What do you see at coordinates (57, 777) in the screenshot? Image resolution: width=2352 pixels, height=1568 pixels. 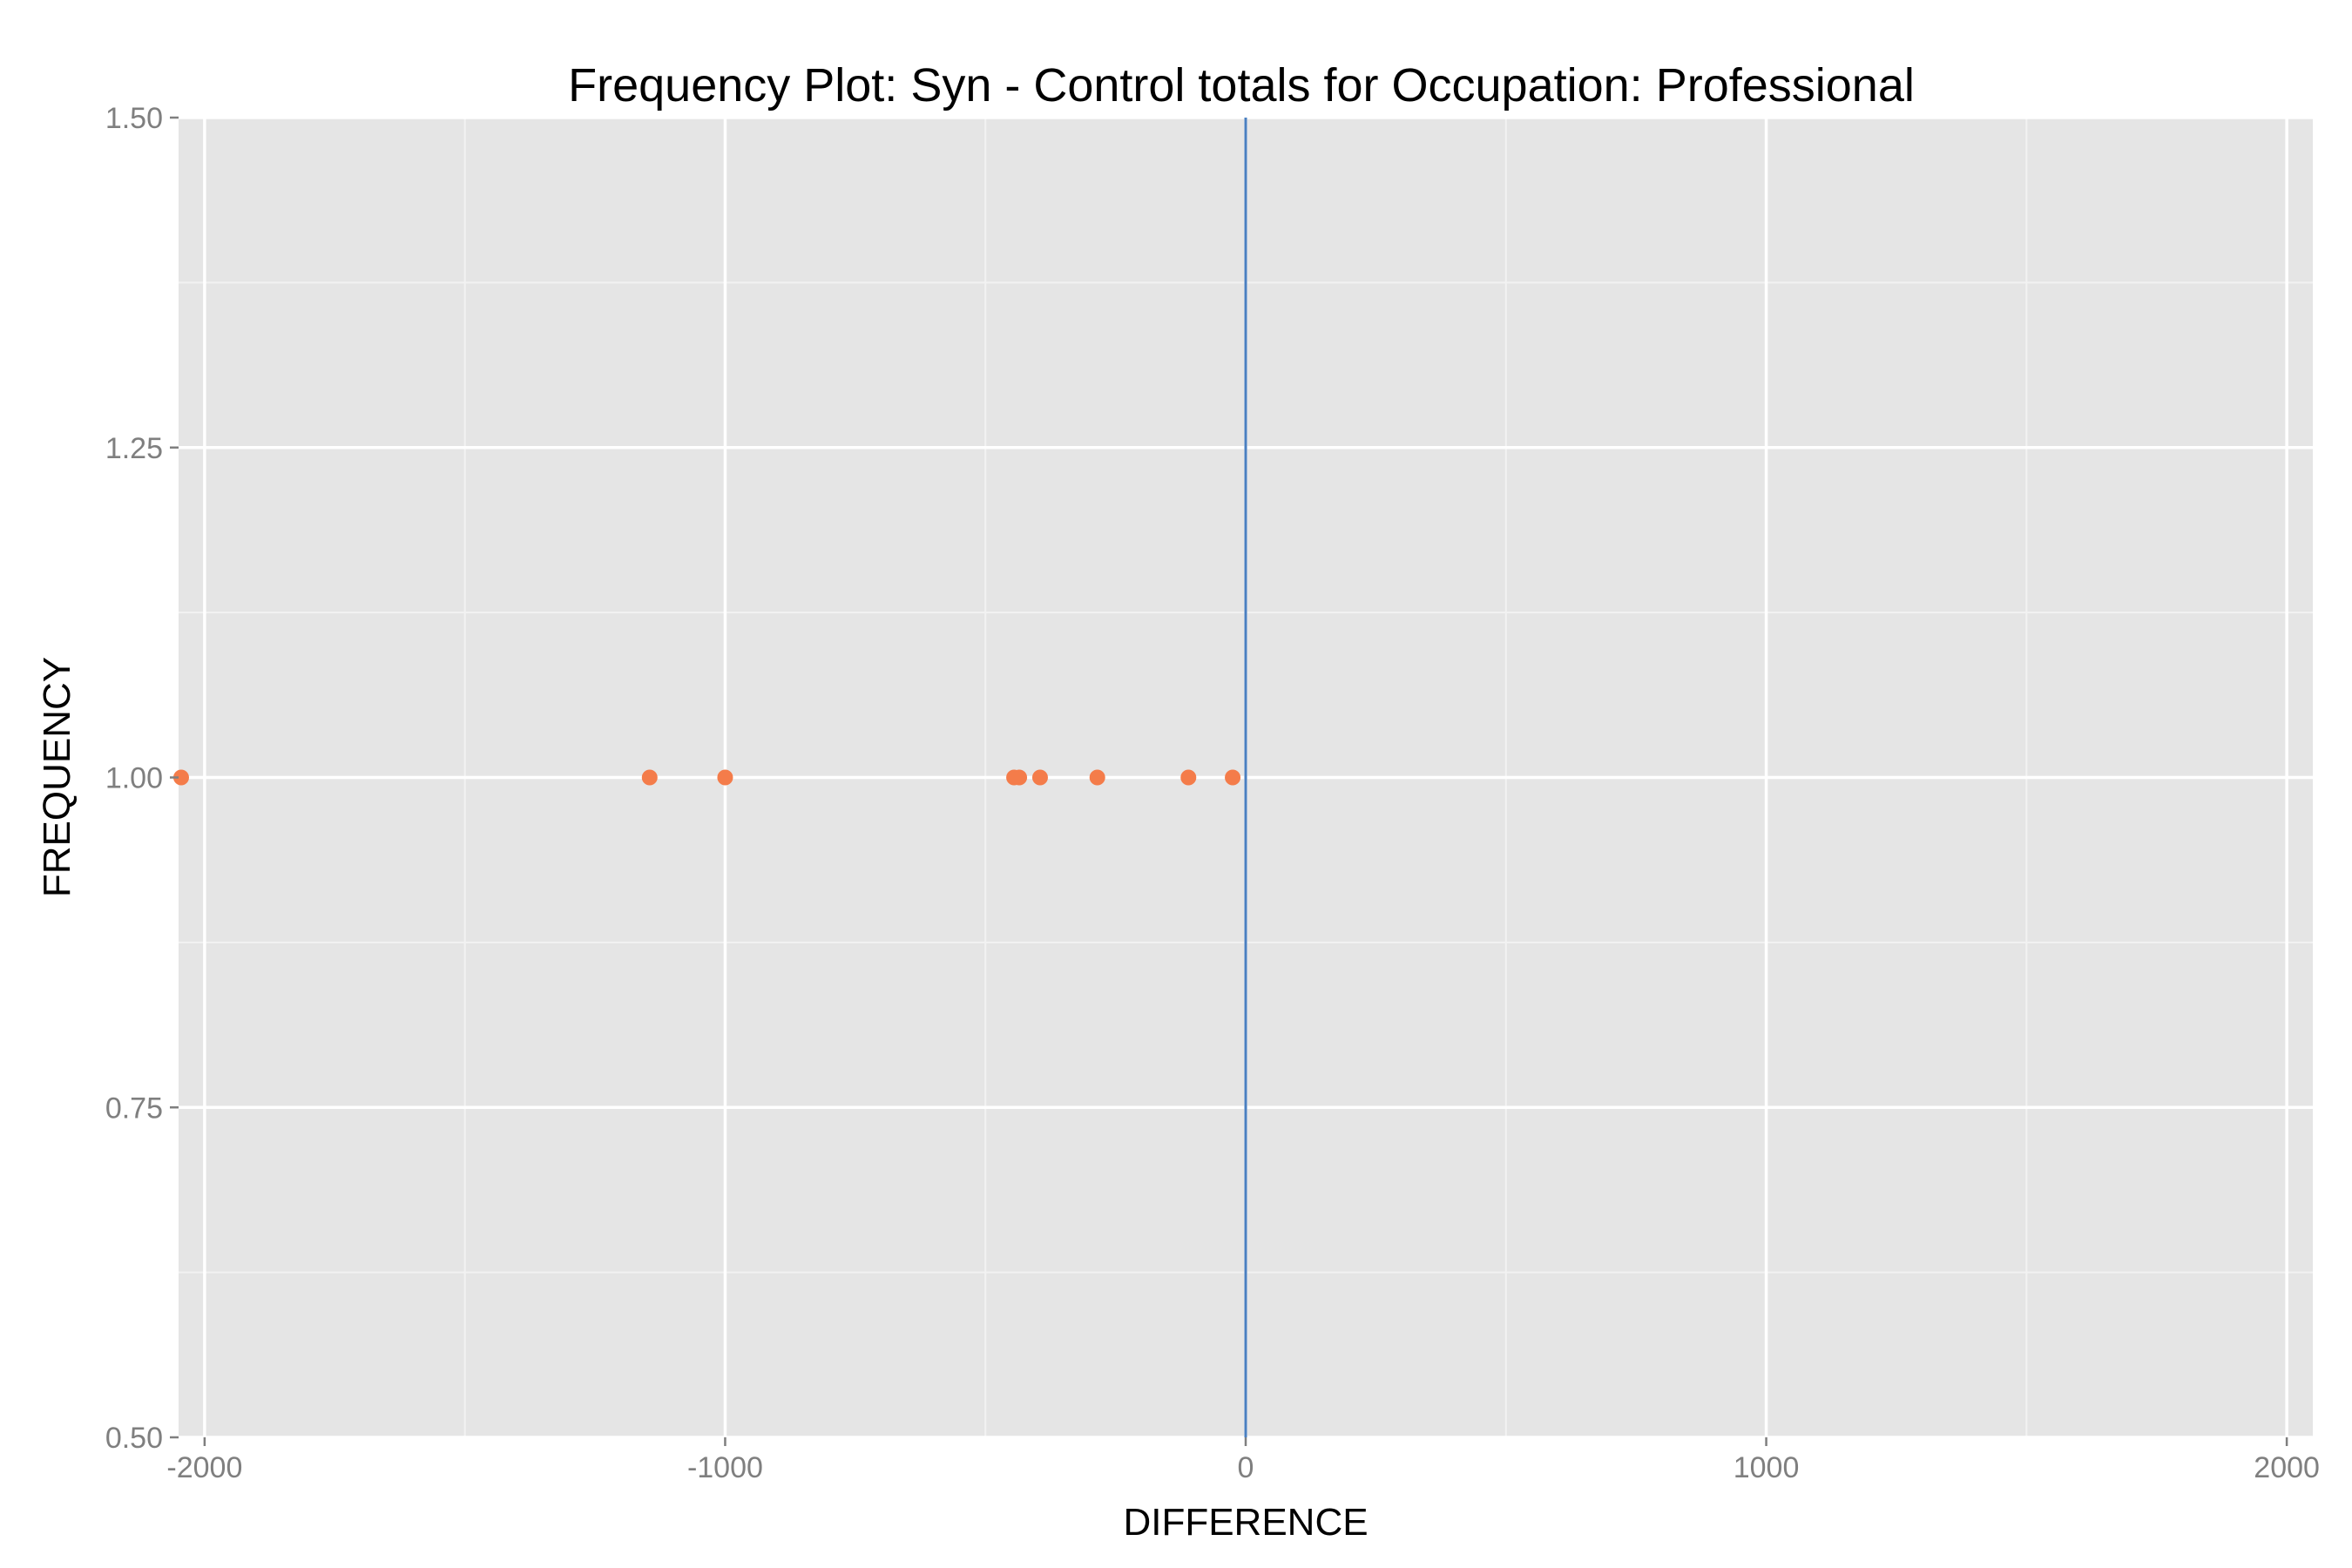 I see `y-axis-title: FREQUENCY` at bounding box center [57, 777].